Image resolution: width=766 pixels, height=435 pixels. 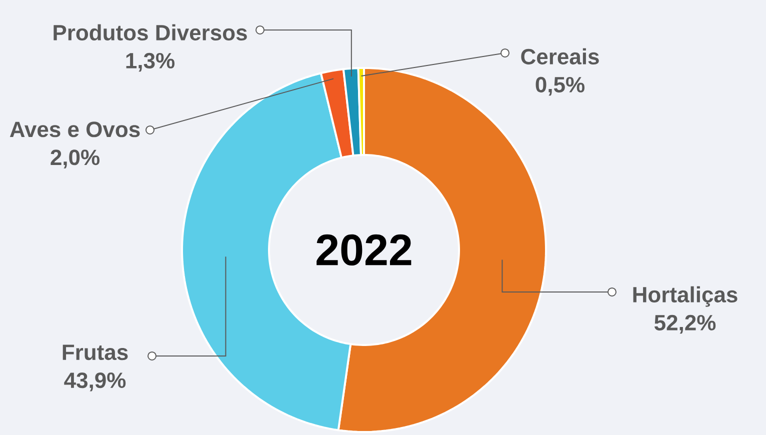 What do you see at coordinates (150, 32) in the screenshot?
I see `slice-label: Produtos Diversos` at bounding box center [150, 32].